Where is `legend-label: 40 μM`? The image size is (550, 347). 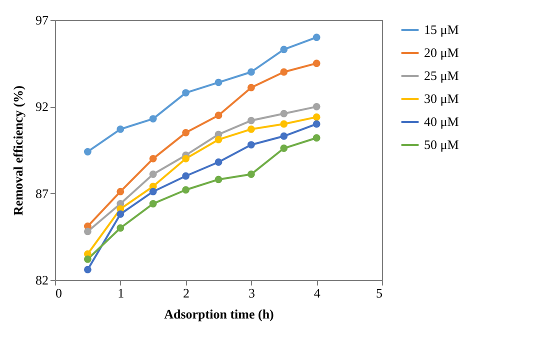
legend-label: 40 μM is located at coordinates (442, 121).